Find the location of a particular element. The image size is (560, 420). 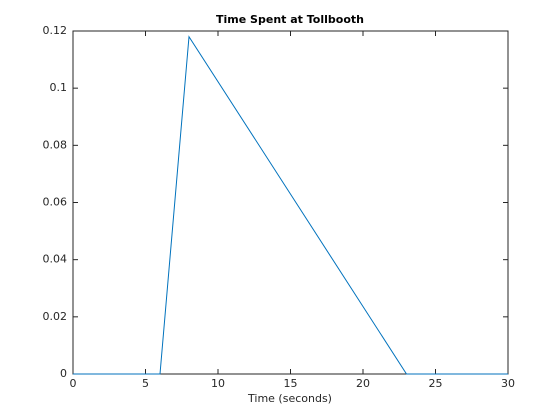

y-tick-label: 0.08 is located at coordinates (55, 144).